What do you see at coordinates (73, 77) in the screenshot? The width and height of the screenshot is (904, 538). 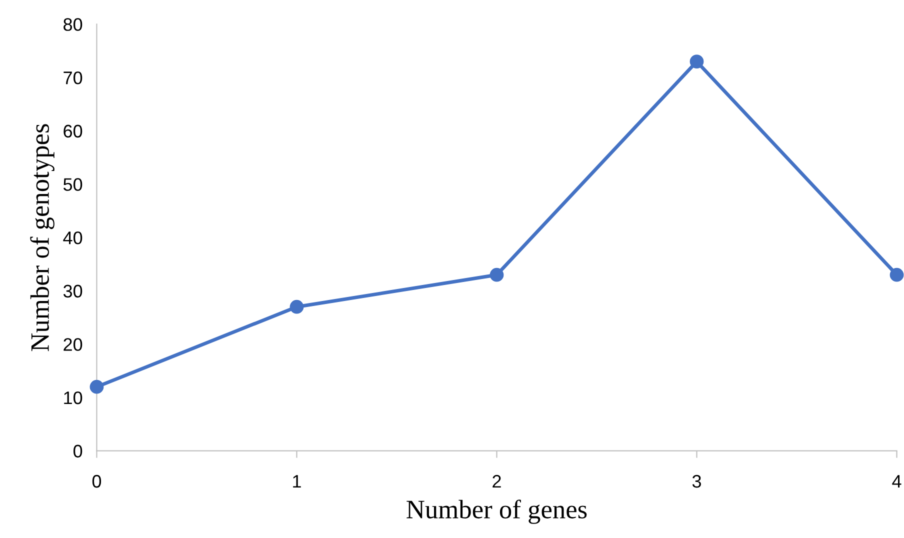 I see `y-tick-label: 70` at bounding box center [73, 77].